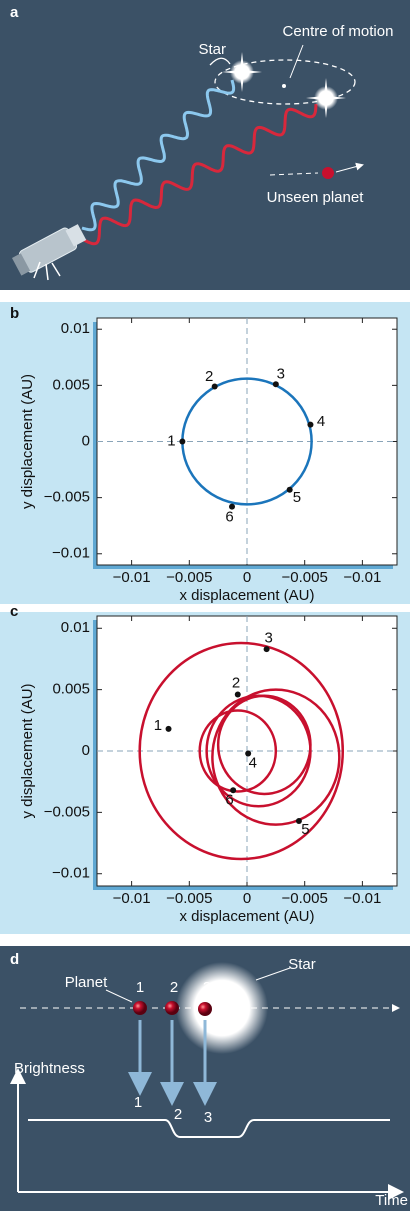 The image size is (410, 1211). I want to click on planet, so click(328, 173).